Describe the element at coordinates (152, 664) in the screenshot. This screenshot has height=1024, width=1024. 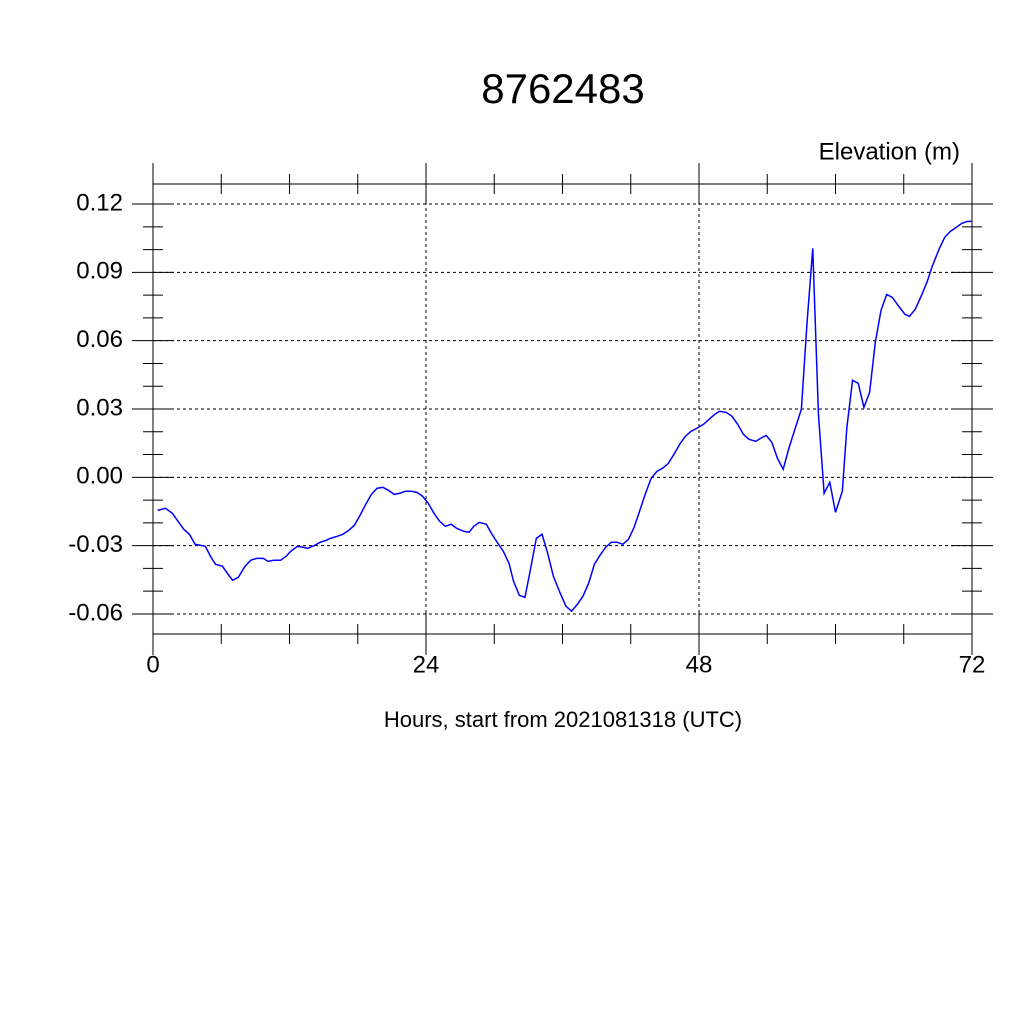
I see `x-tick-label: 0` at that location.